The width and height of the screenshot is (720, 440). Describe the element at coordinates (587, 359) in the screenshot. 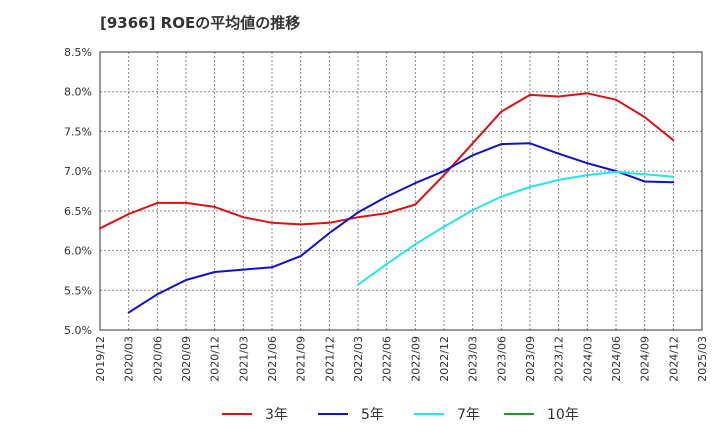

I see `x-tick-label: 2024/03` at that location.